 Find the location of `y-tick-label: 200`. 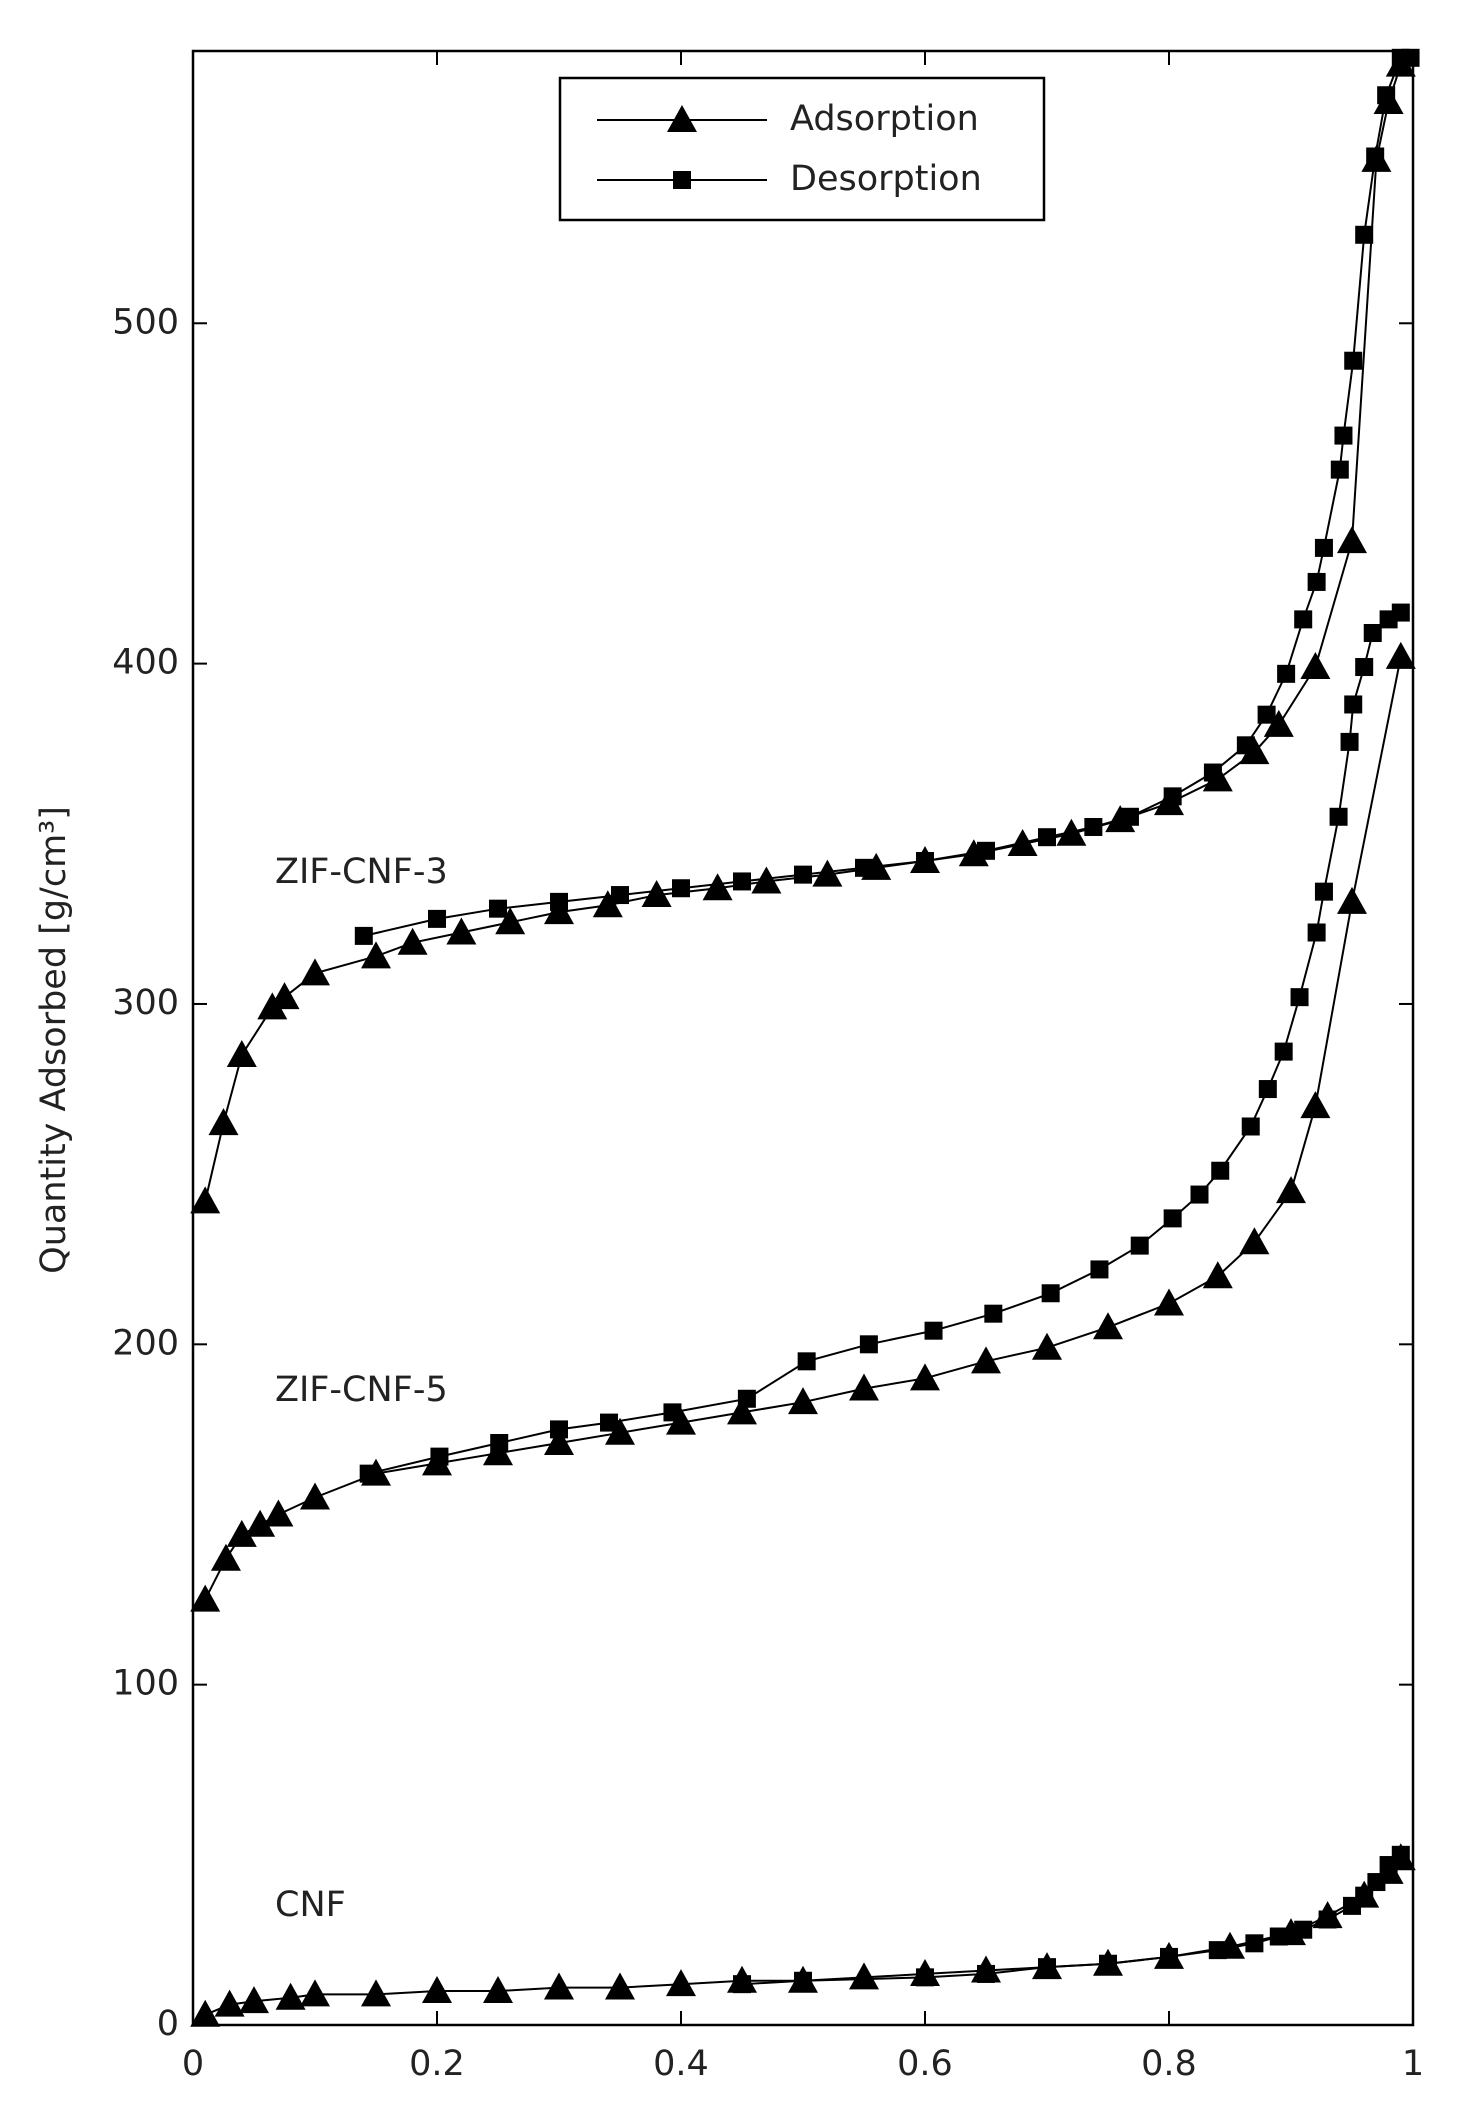

y-tick-label: 200 is located at coordinates (145, 1343).